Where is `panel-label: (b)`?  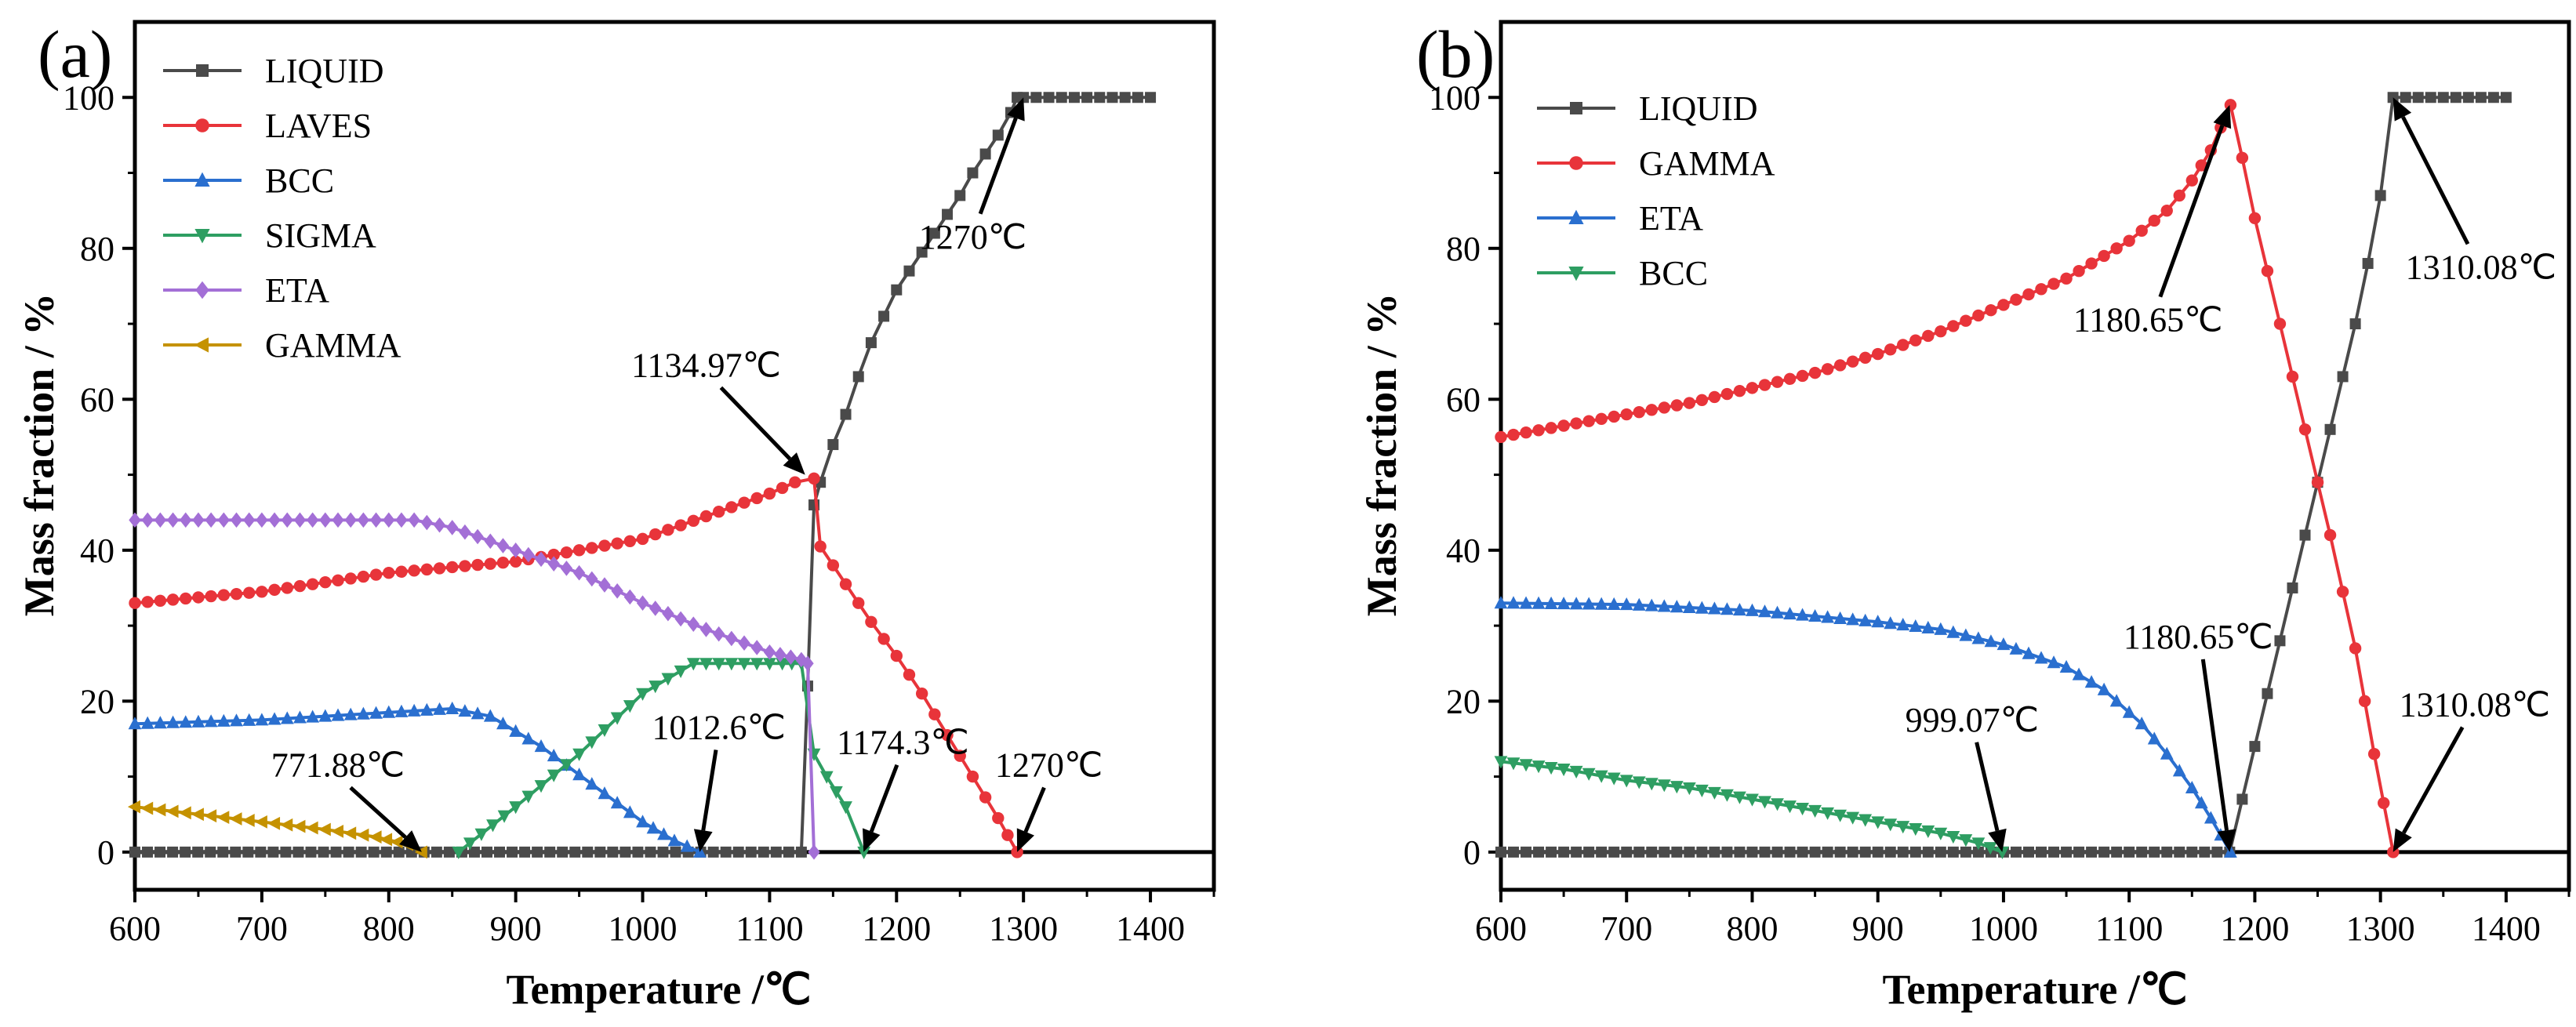 panel-label: (b) is located at coordinates (1455, 54).